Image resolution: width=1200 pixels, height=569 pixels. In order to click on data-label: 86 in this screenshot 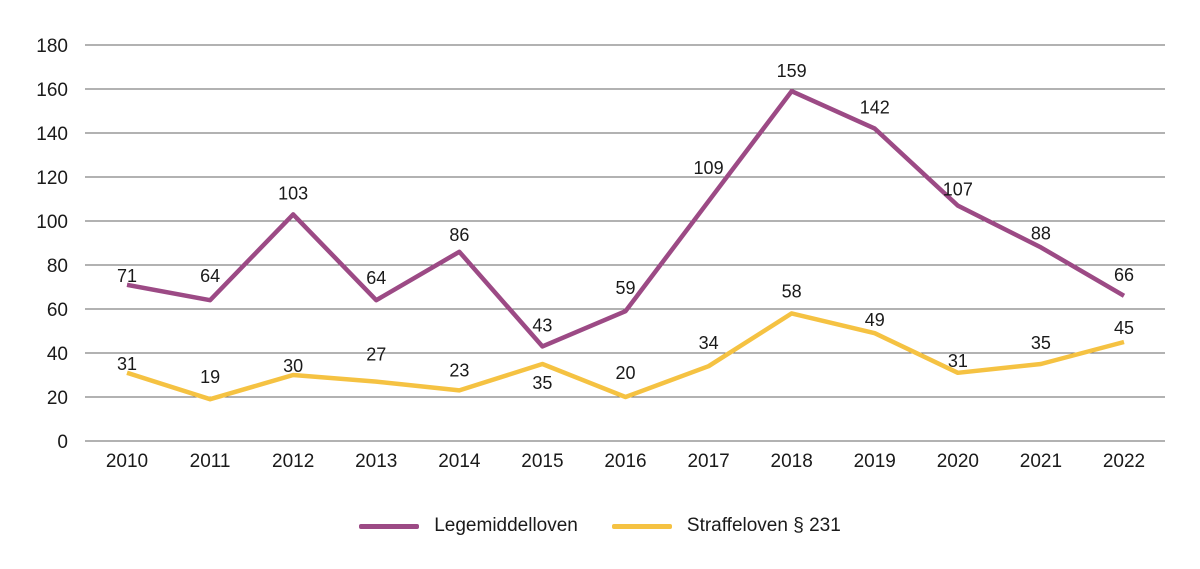, I will do `click(459, 235)`.